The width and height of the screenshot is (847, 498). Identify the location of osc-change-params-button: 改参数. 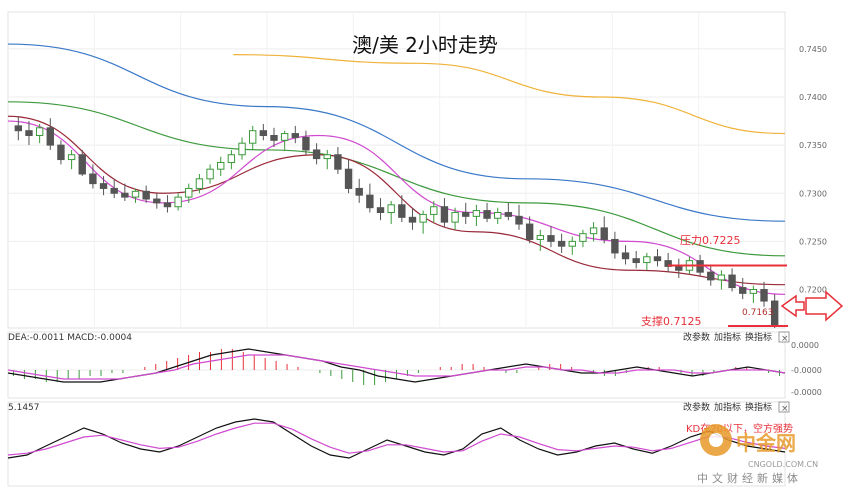
(696, 407).